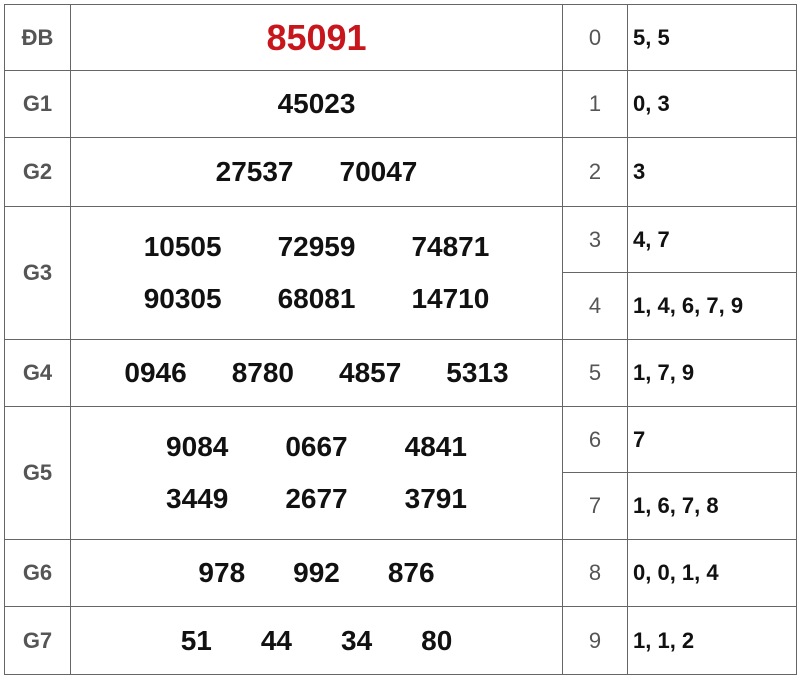 The width and height of the screenshot is (800, 677). I want to click on prize-number: 90305, so click(182, 298).